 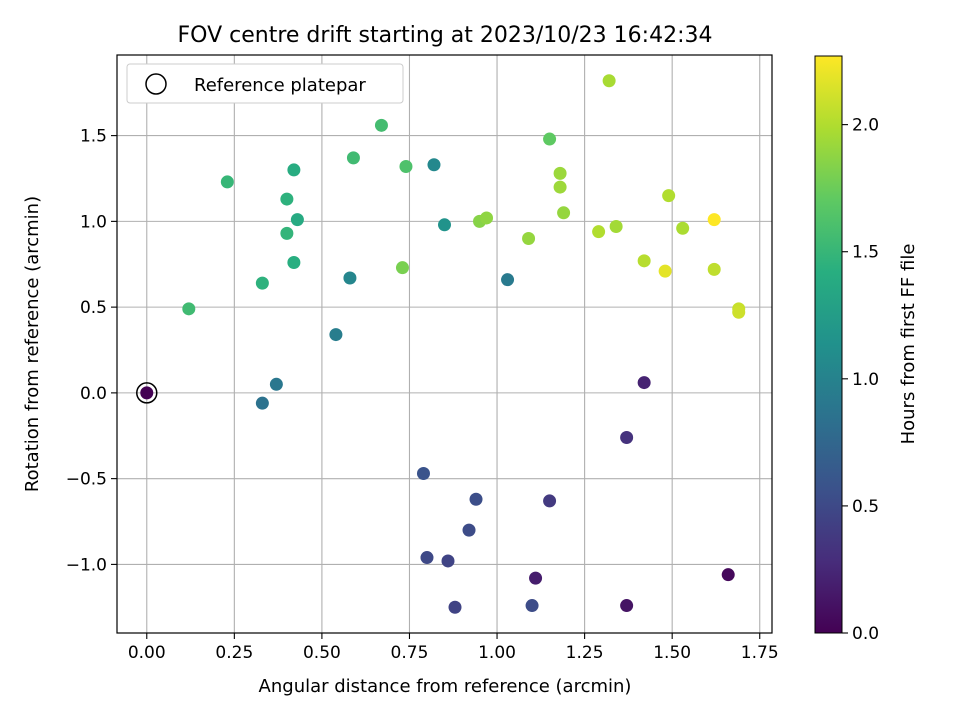 What do you see at coordinates (865, 253) in the screenshot?
I see `colorbar-tick-label: 1.5` at bounding box center [865, 253].